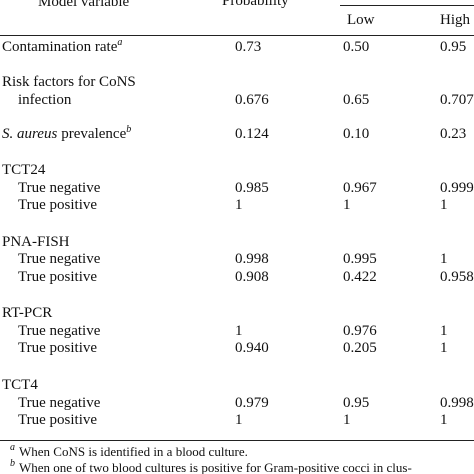 The image size is (474, 474). What do you see at coordinates (453, 47) in the screenshot?
I see `cell-high: 0.95` at bounding box center [453, 47].